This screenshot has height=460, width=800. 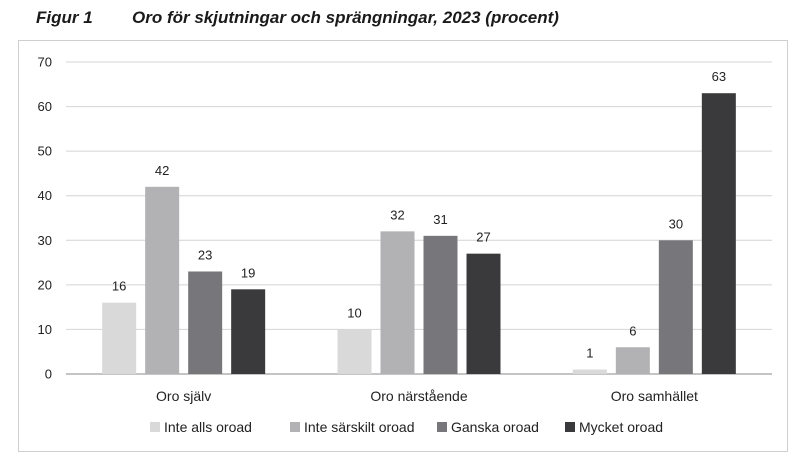 What do you see at coordinates (440, 219) in the screenshot?
I see `data-label-2-3: 31` at bounding box center [440, 219].